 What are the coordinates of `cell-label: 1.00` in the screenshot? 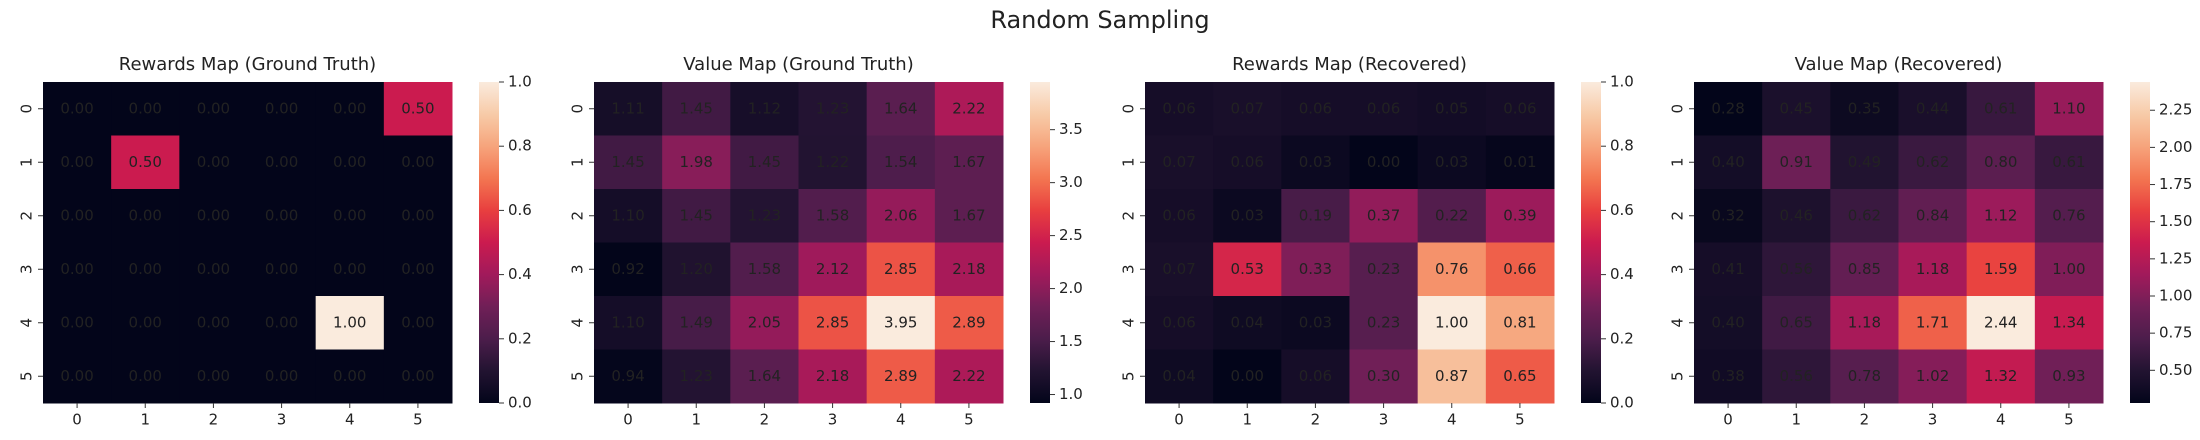 It's located at (2068, 269).